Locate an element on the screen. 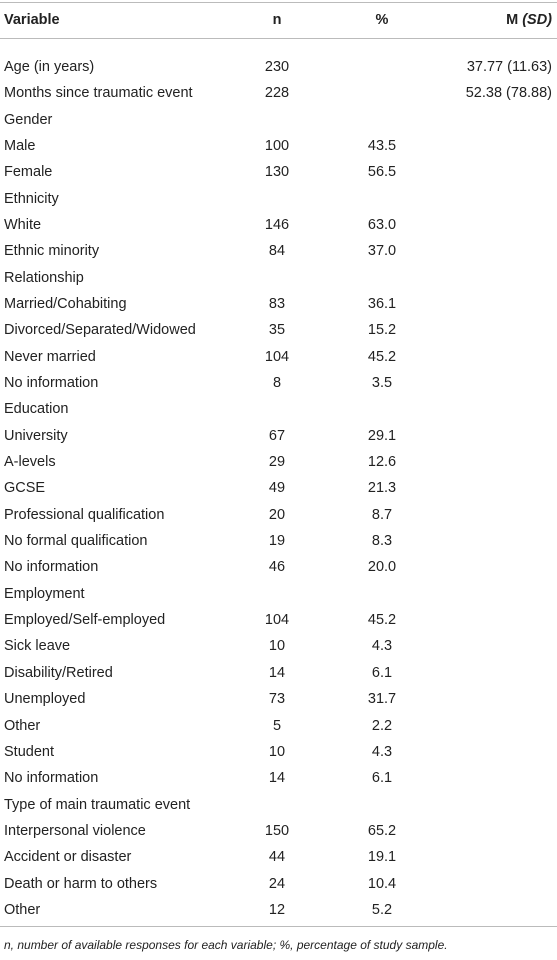 The height and width of the screenshot is (960, 557). variable-cell: Employed/Self-employed is located at coordinates (85, 620).